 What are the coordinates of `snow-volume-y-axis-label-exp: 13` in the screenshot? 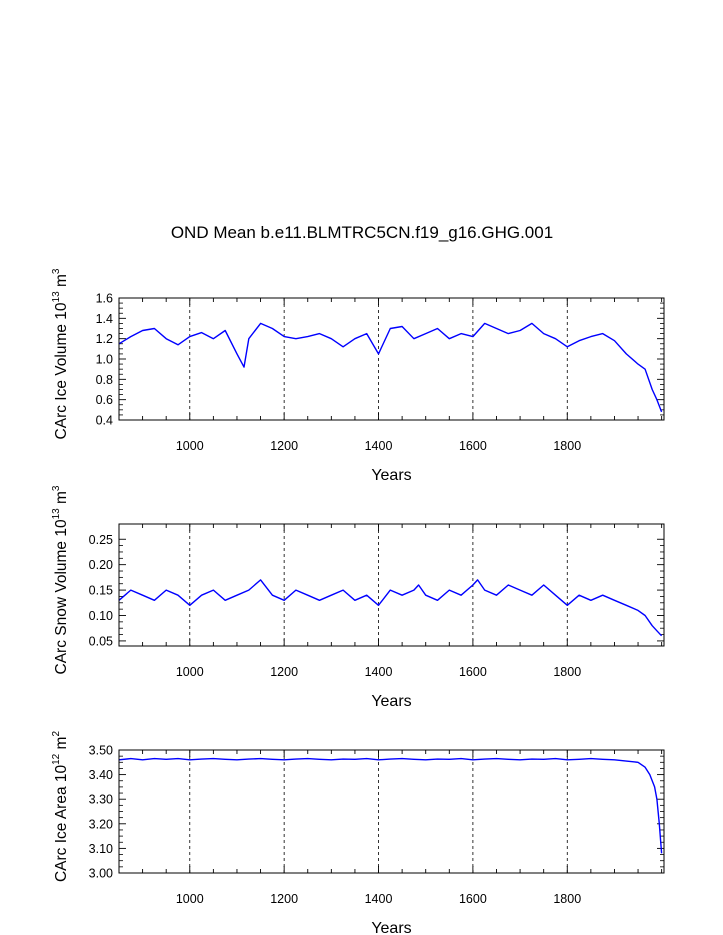 It's located at (56, 514).